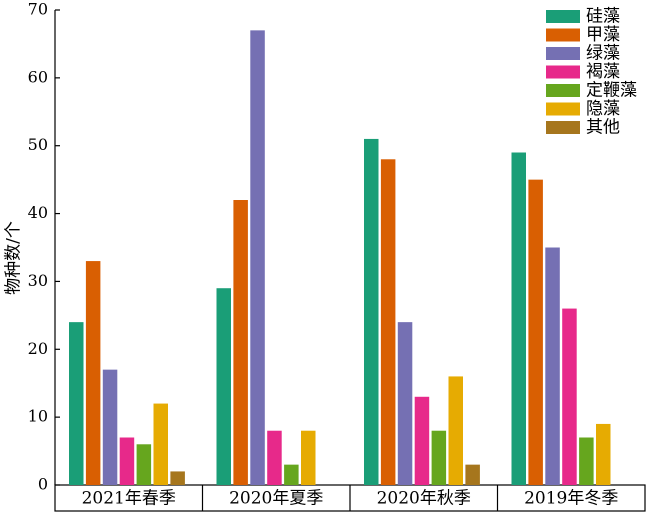 This screenshot has width=650, height=512. I want to click on legend-label: 绿藻, so click(603, 54).